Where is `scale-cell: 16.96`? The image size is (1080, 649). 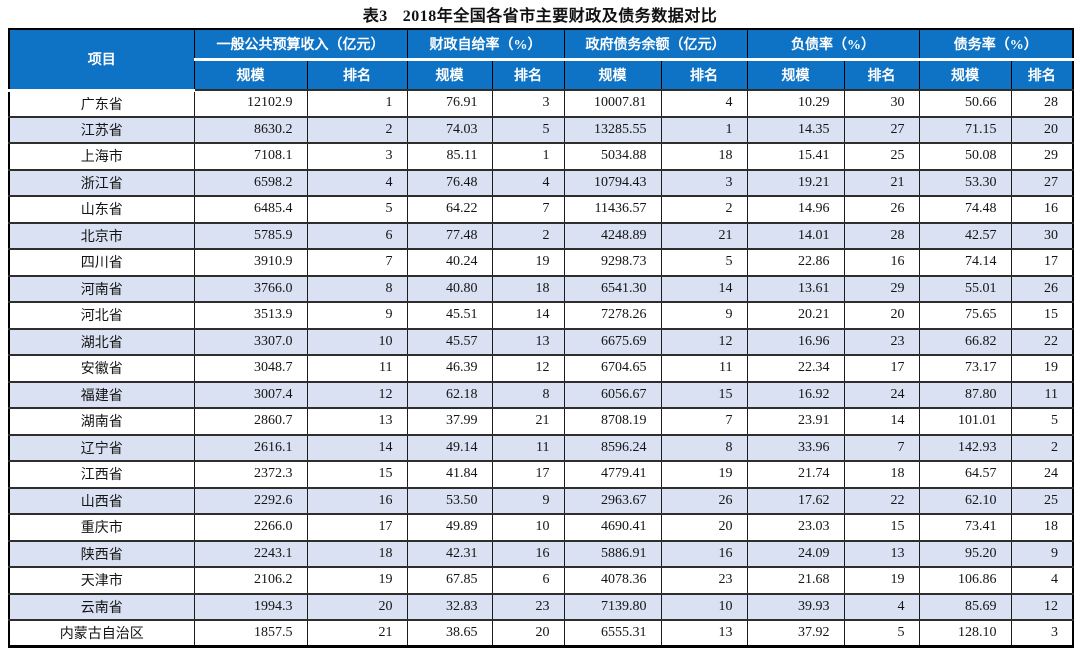
scale-cell: 16.96 is located at coordinates (795, 341).